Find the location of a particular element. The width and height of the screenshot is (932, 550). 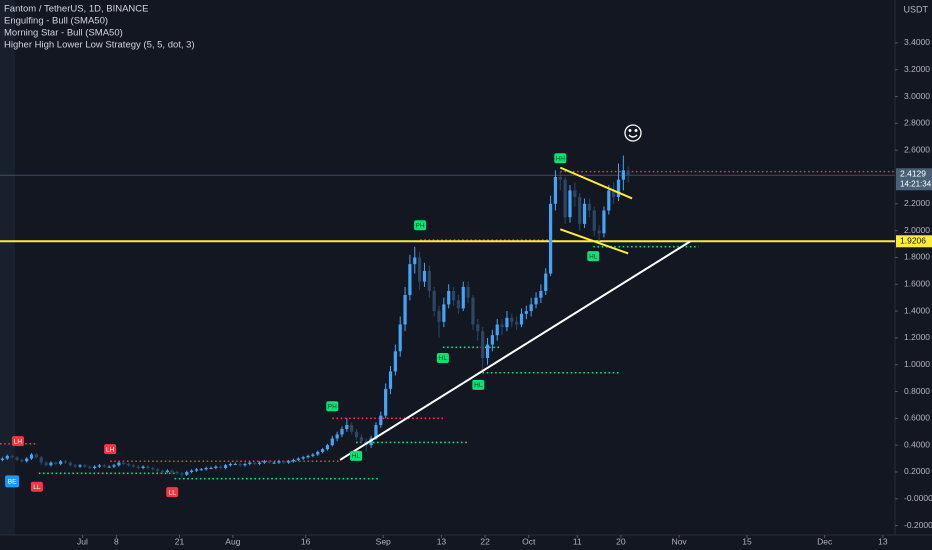

x-tick-label: 11 is located at coordinates (577, 541).